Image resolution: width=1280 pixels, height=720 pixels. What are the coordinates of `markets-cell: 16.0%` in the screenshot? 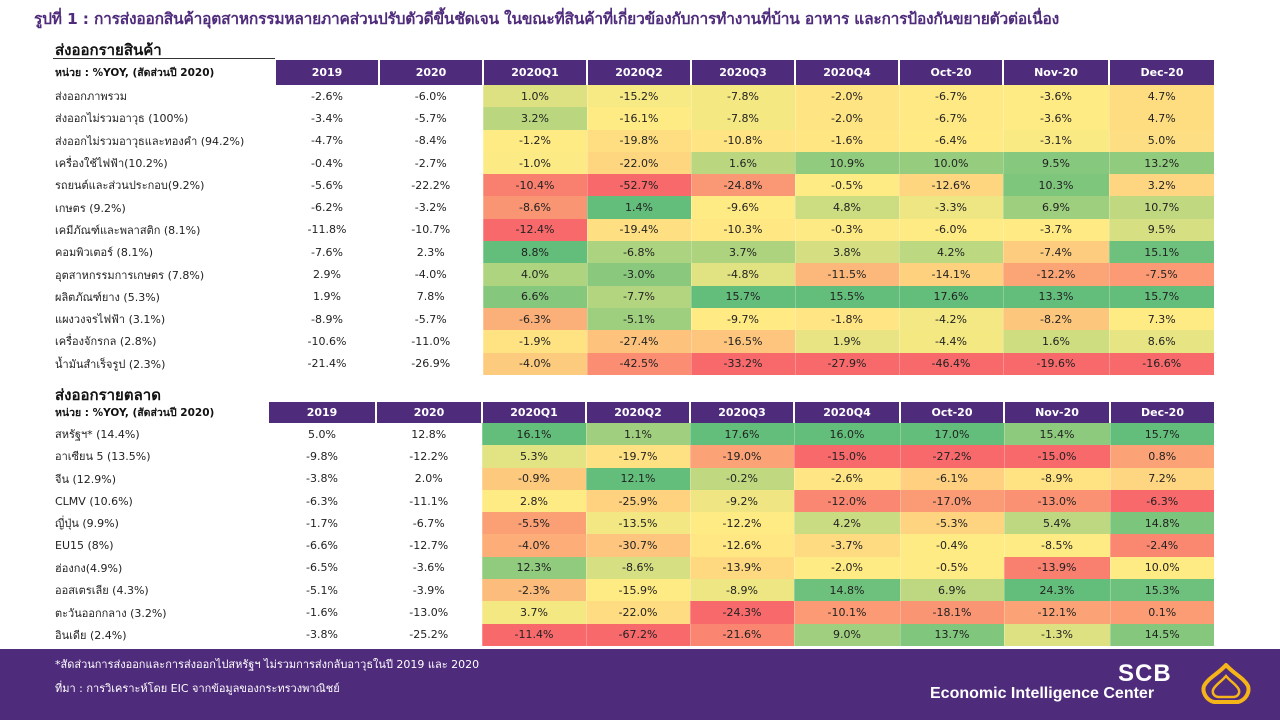 It's located at (846, 434).